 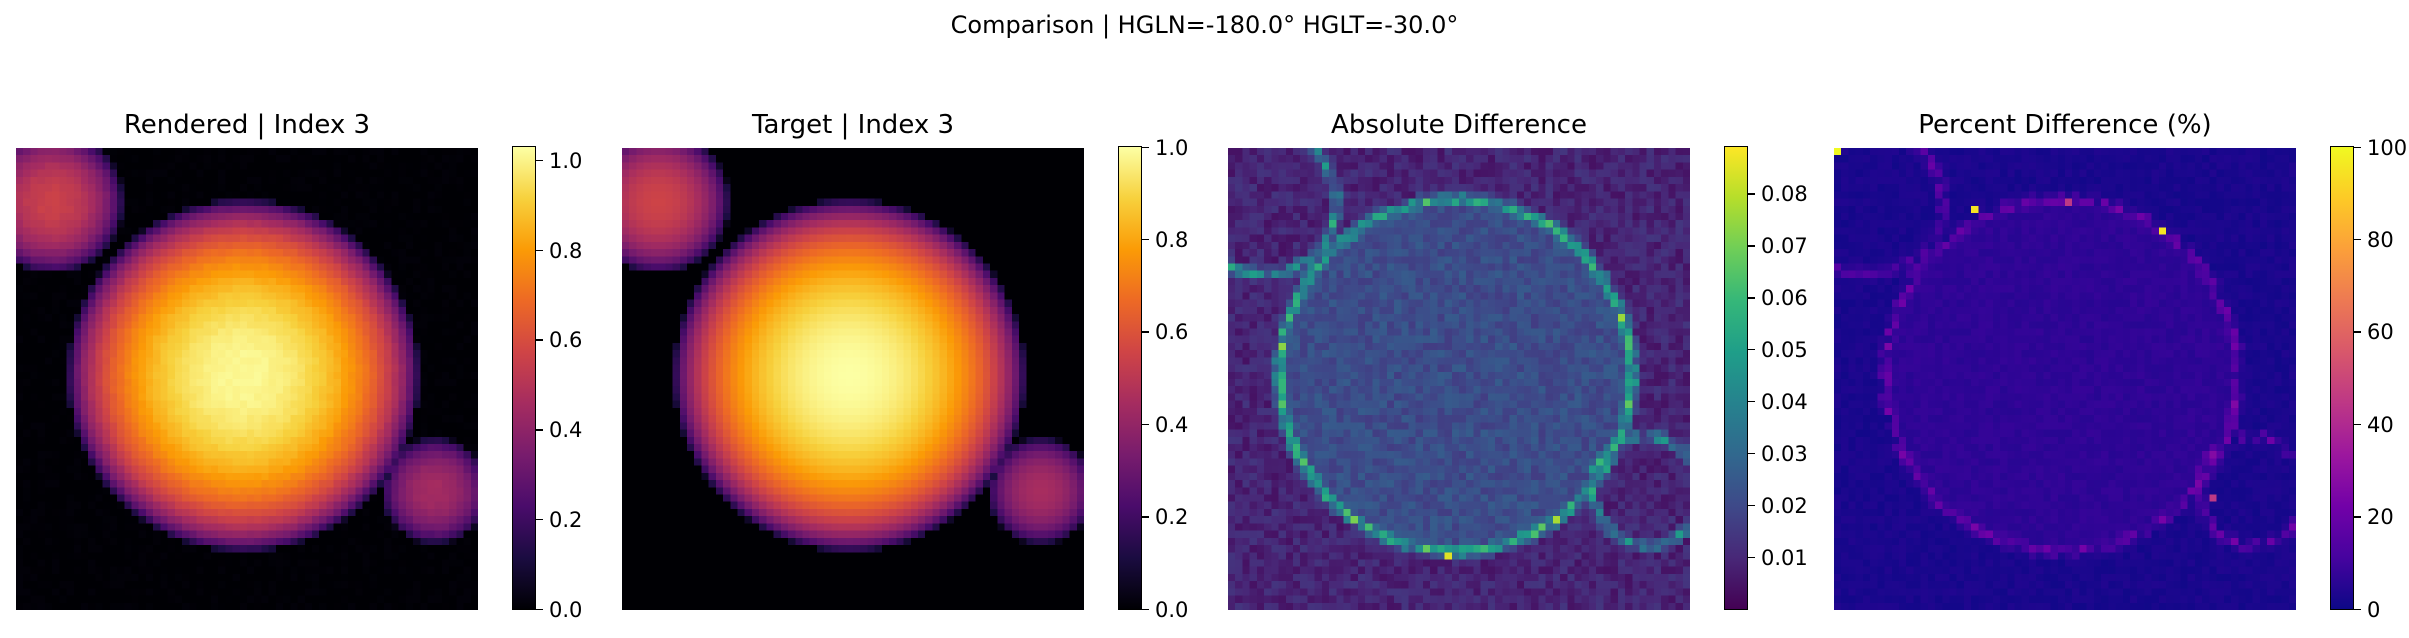 I want to click on colorbar-ticks-target: 0.0 0.2 0.4 0.6 0.8 1.0, so click(x=1187, y=379).